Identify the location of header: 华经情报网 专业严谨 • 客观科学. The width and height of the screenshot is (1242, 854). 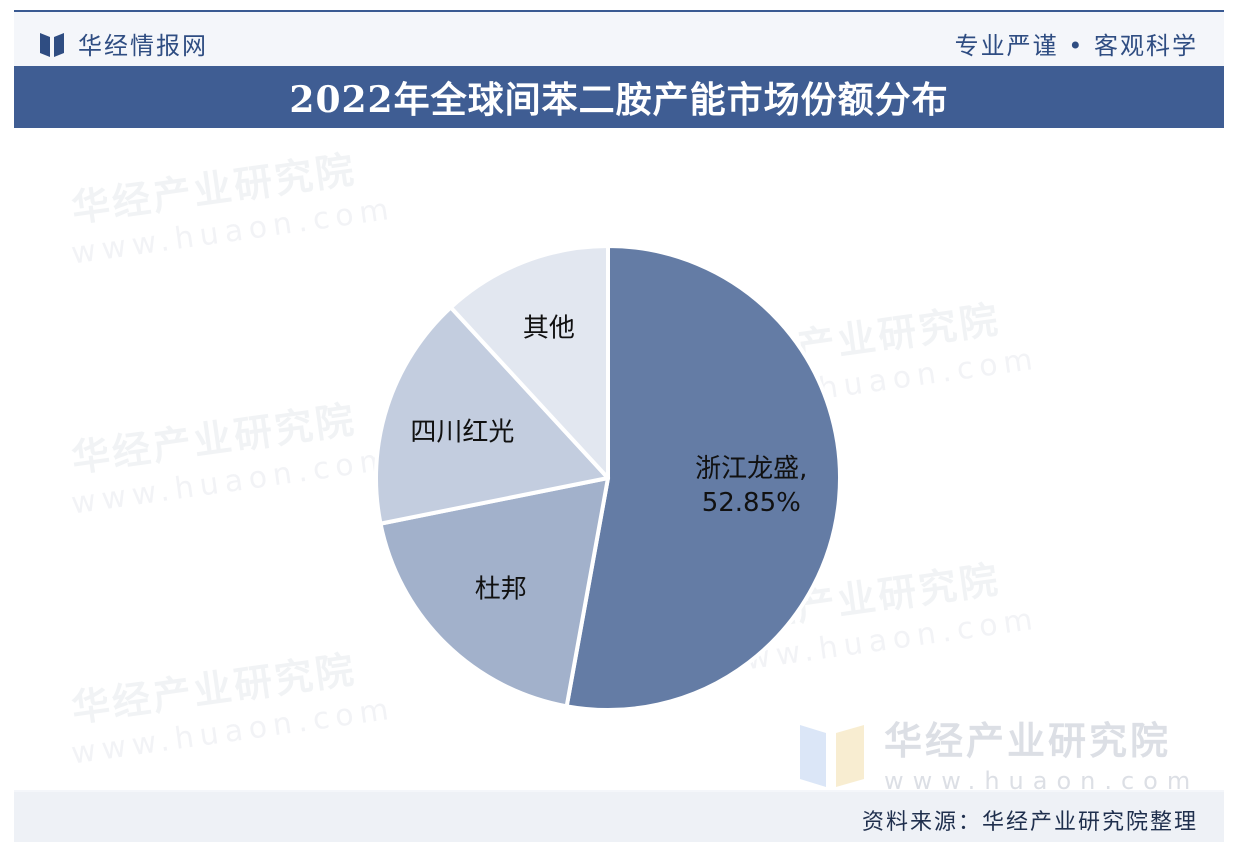
(619, 40).